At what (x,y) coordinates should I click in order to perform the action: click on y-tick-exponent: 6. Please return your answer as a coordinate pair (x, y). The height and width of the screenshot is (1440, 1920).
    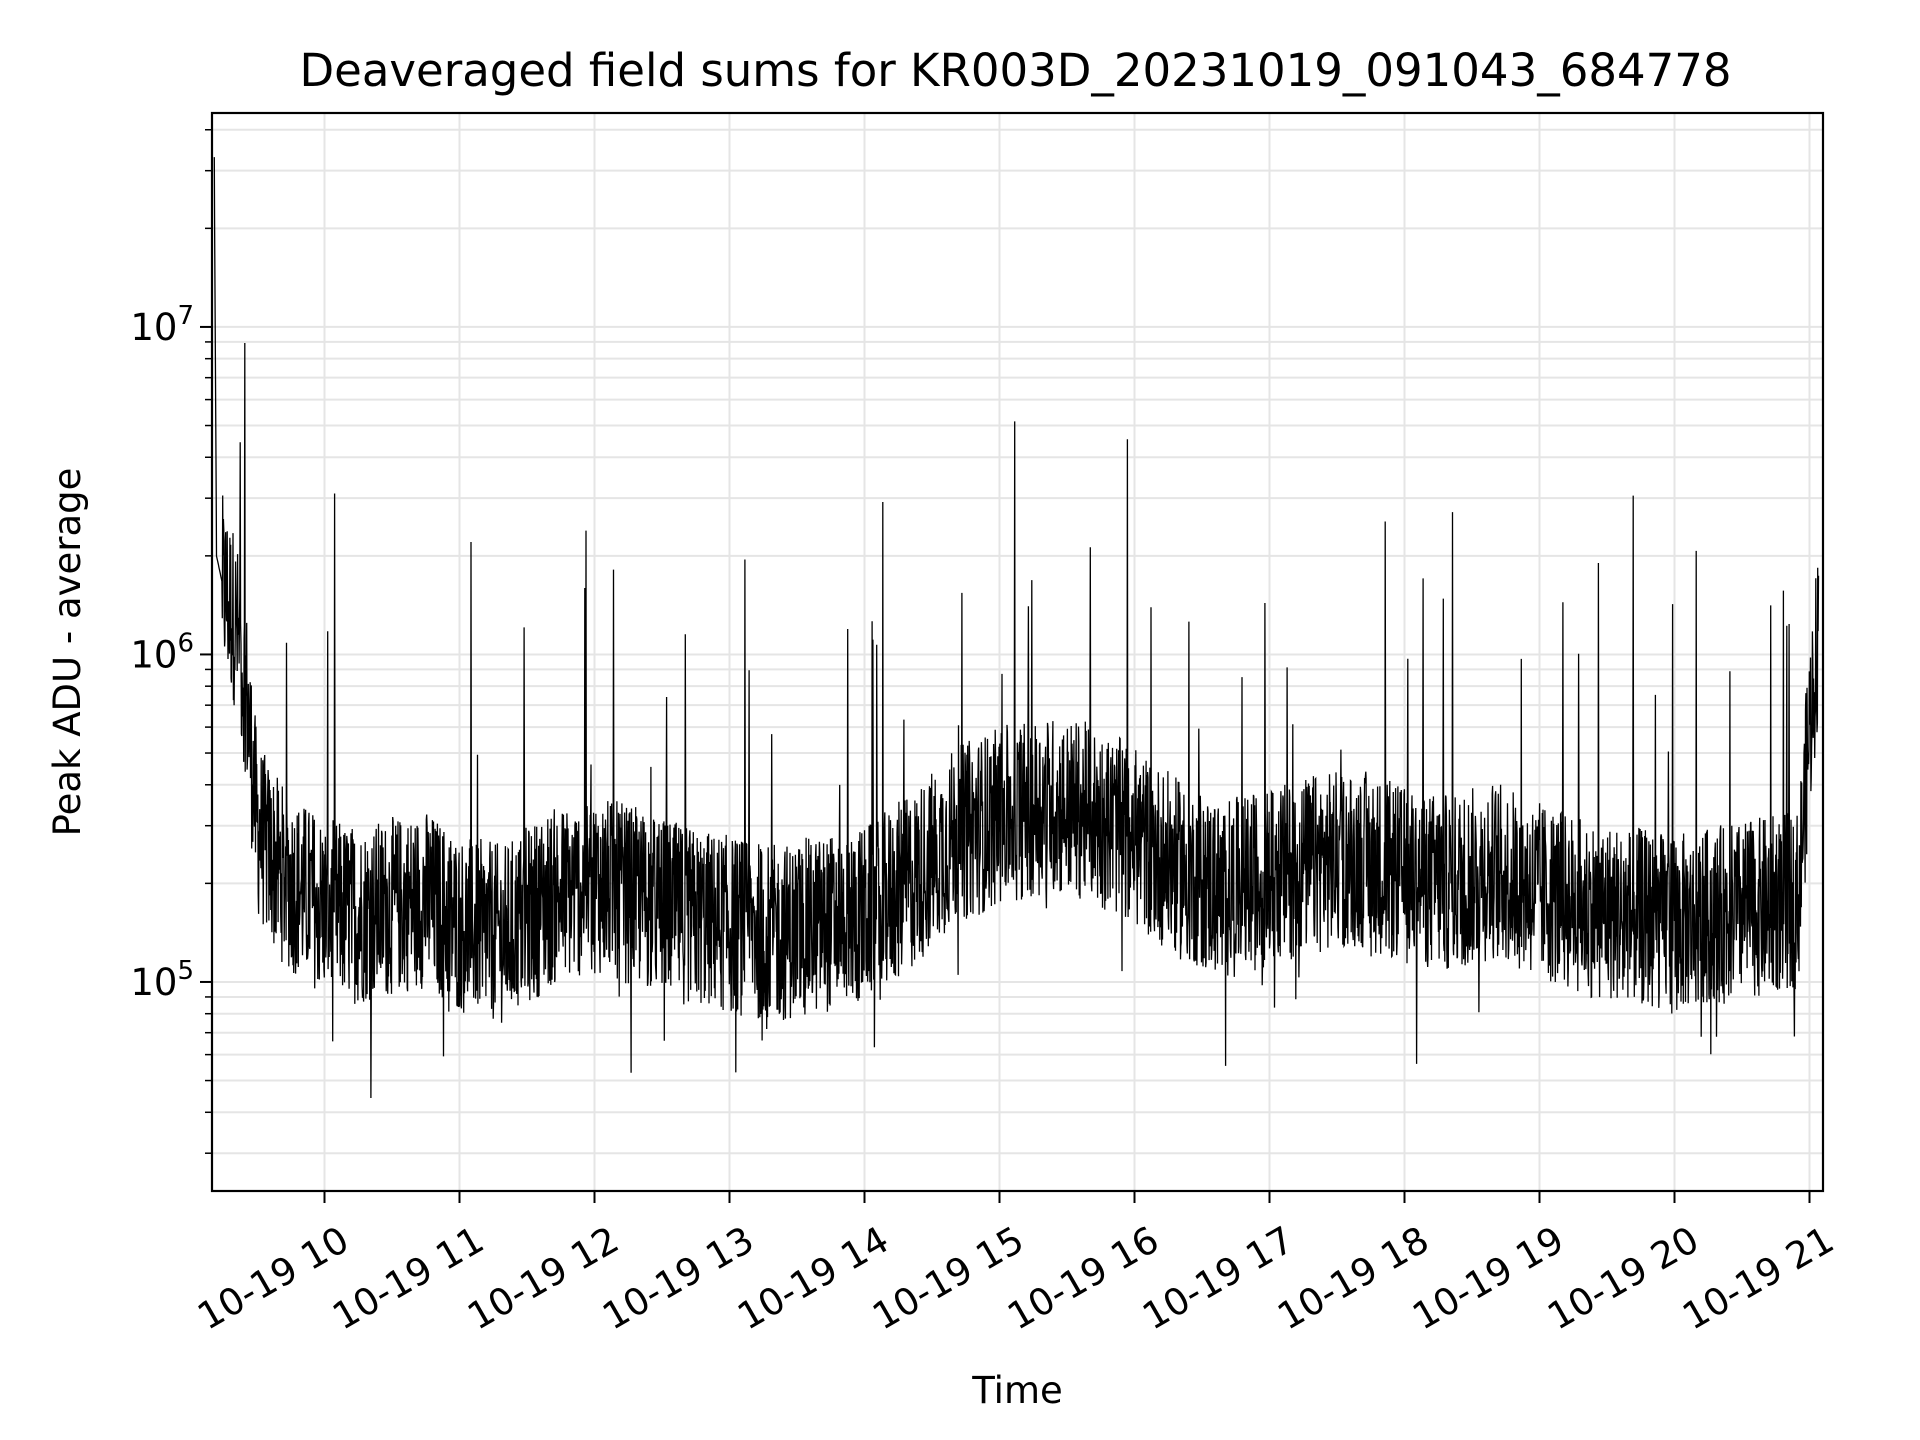
    Looking at the image, I should click on (185, 643).